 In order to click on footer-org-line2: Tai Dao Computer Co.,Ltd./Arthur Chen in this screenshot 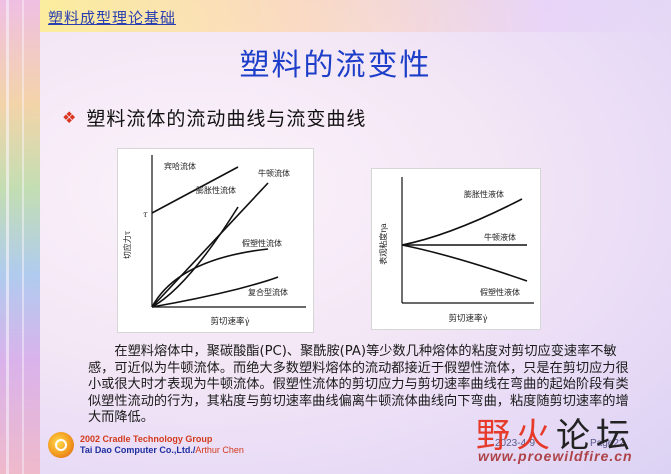, I will do `click(162, 450)`.